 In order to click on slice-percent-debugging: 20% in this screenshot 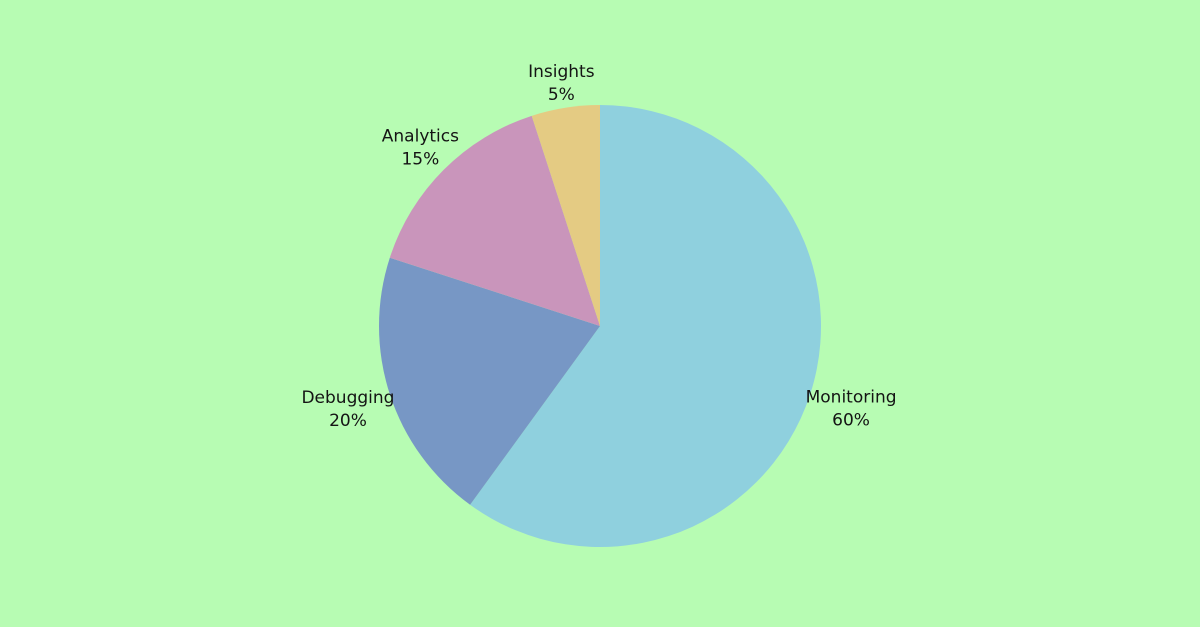, I will do `click(348, 421)`.